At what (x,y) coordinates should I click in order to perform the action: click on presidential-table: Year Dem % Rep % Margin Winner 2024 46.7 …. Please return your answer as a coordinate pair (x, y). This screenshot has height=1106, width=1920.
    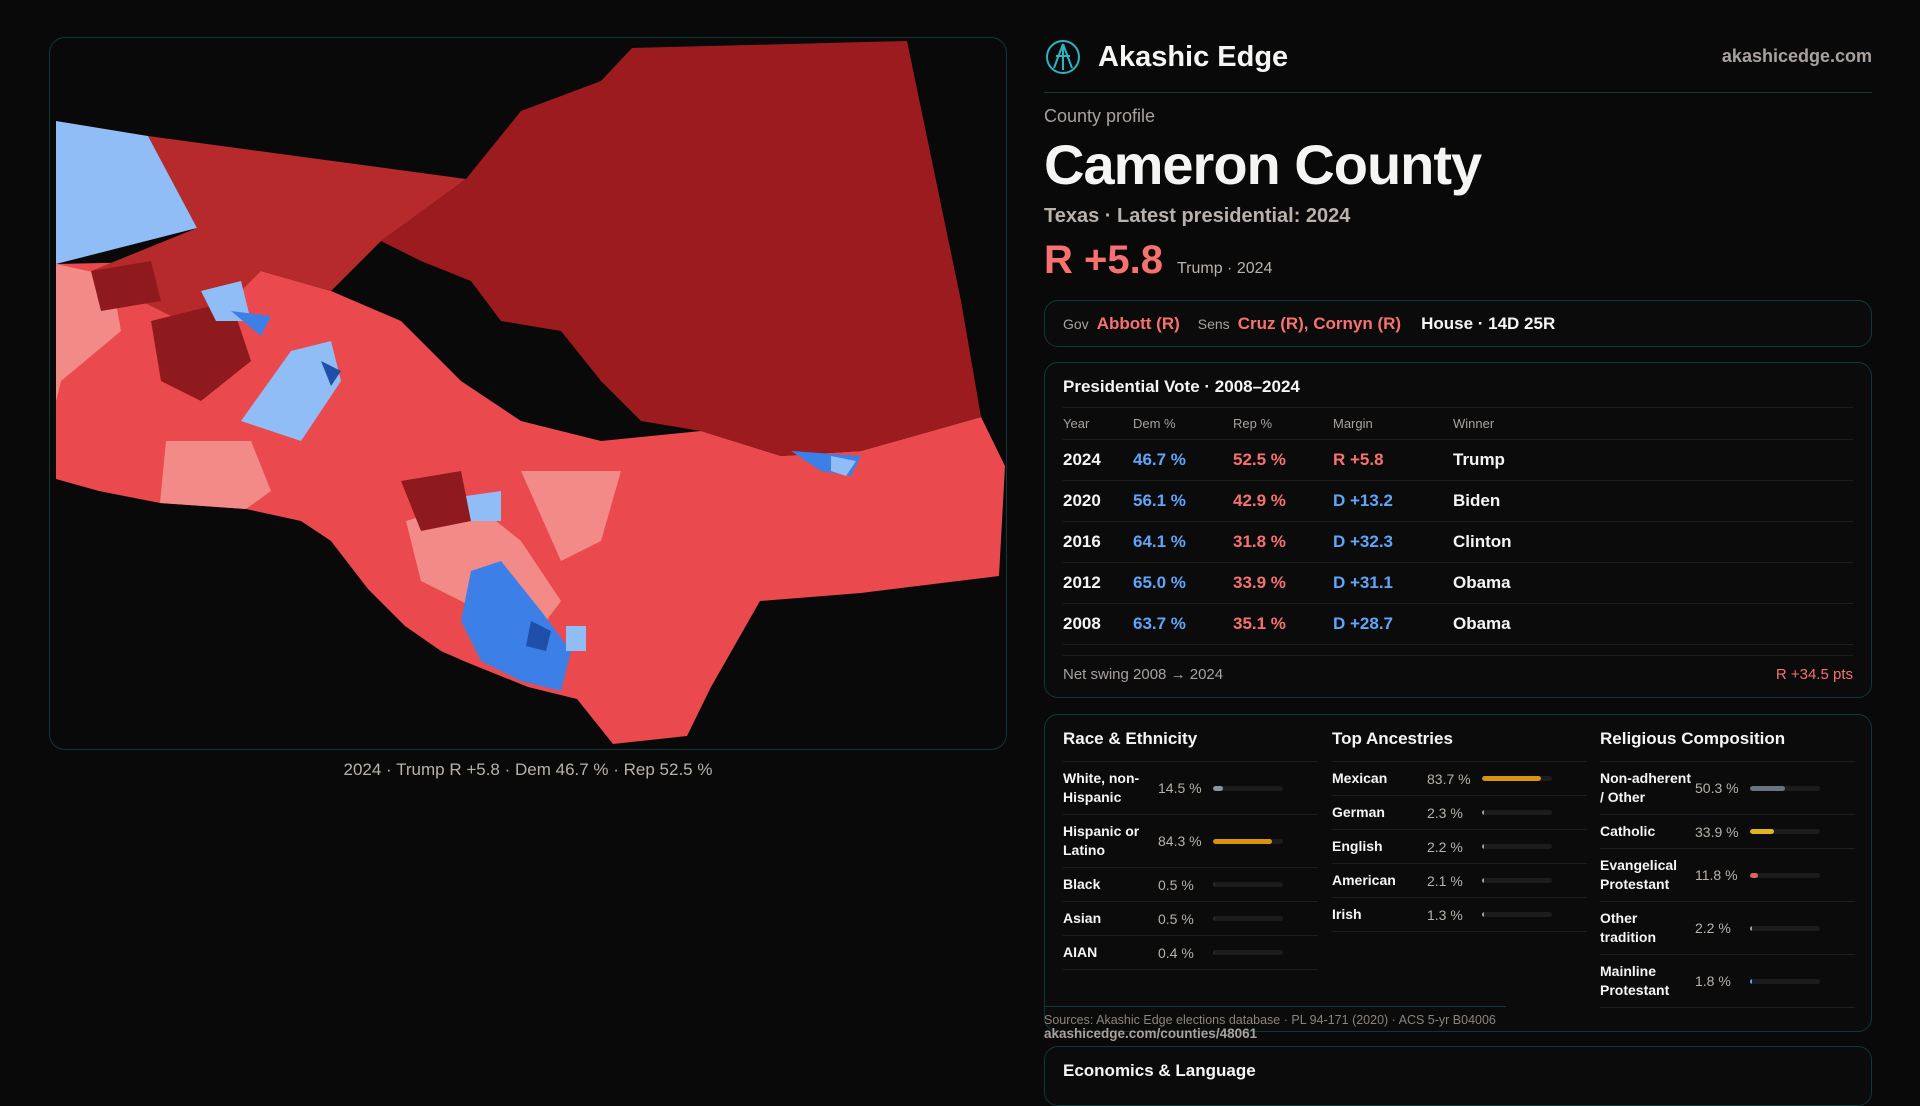
    Looking at the image, I should click on (1458, 526).